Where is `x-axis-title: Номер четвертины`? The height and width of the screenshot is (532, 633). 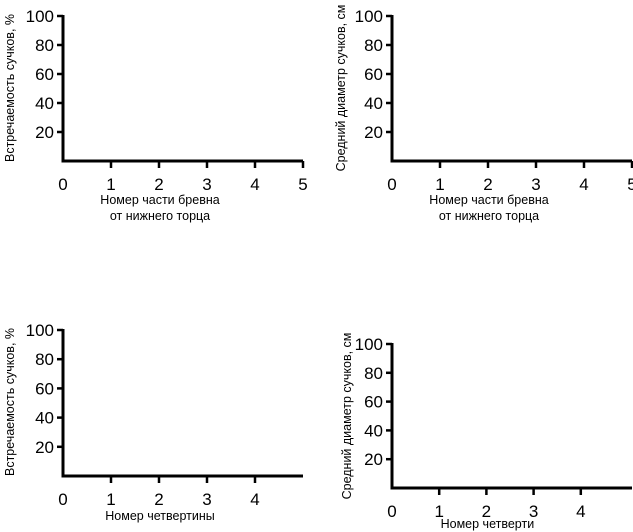
x-axis-title: Номер четвертины is located at coordinates (159, 516).